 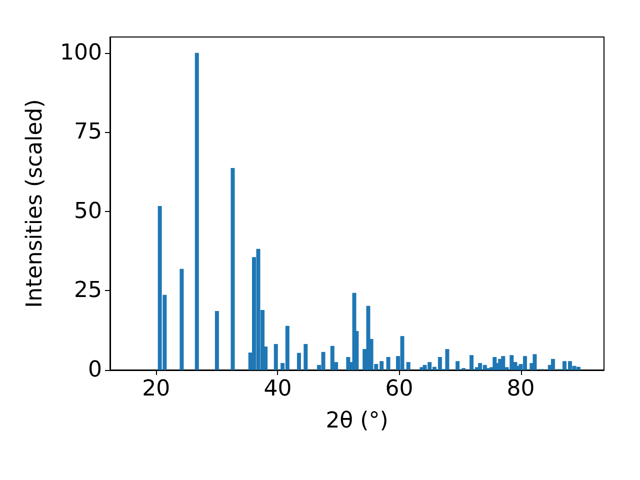 I want to click on x-tick-label: 40, so click(x=278, y=389).